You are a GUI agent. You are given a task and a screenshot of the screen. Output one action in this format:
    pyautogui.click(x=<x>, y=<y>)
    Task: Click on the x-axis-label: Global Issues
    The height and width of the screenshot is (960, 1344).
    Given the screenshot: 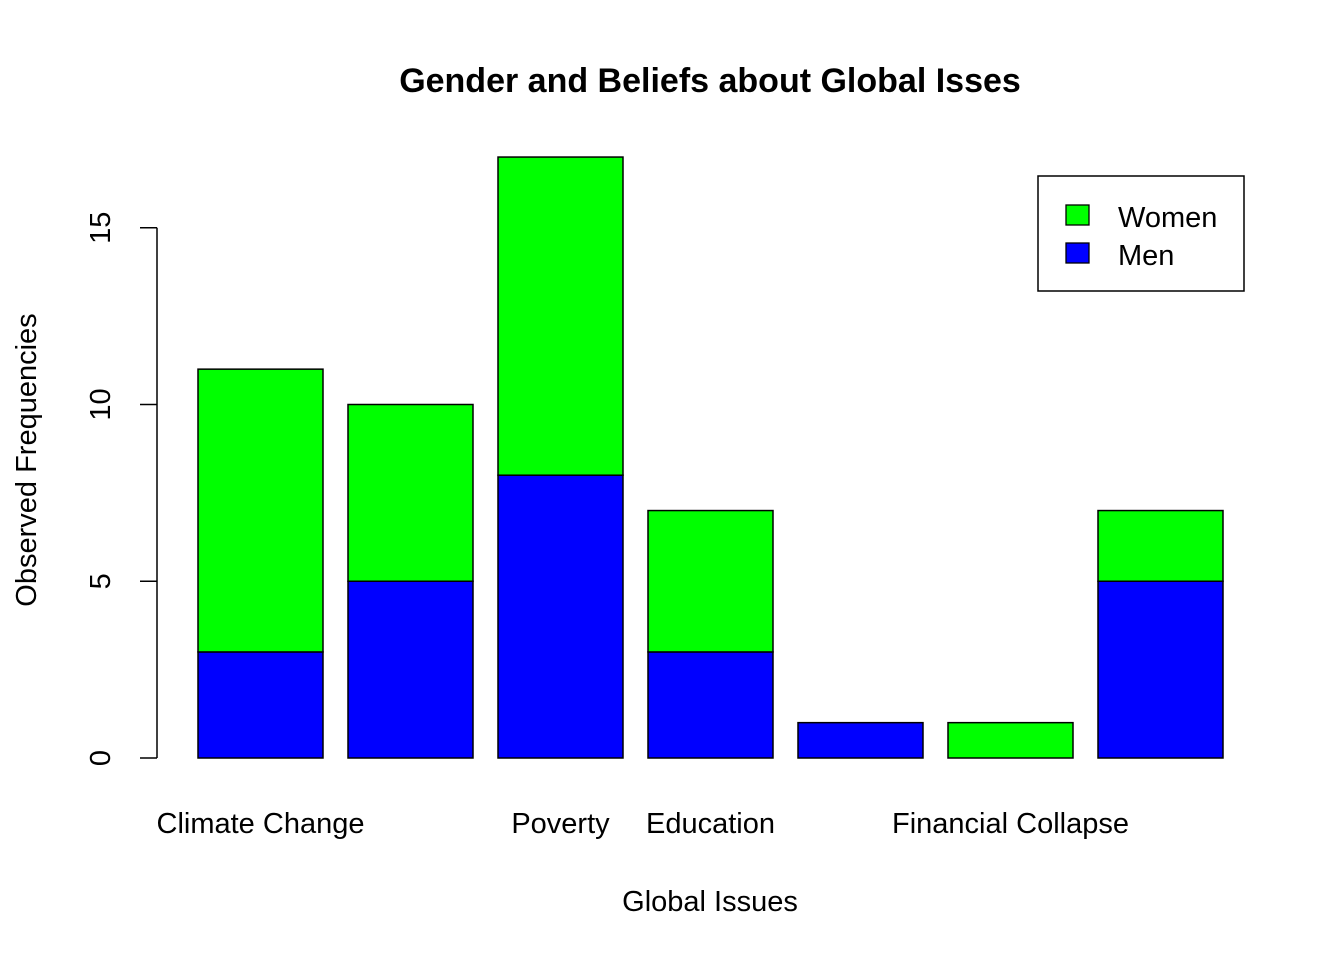 What is the action you would take?
    pyautogui.click(x=710, y=902)
    